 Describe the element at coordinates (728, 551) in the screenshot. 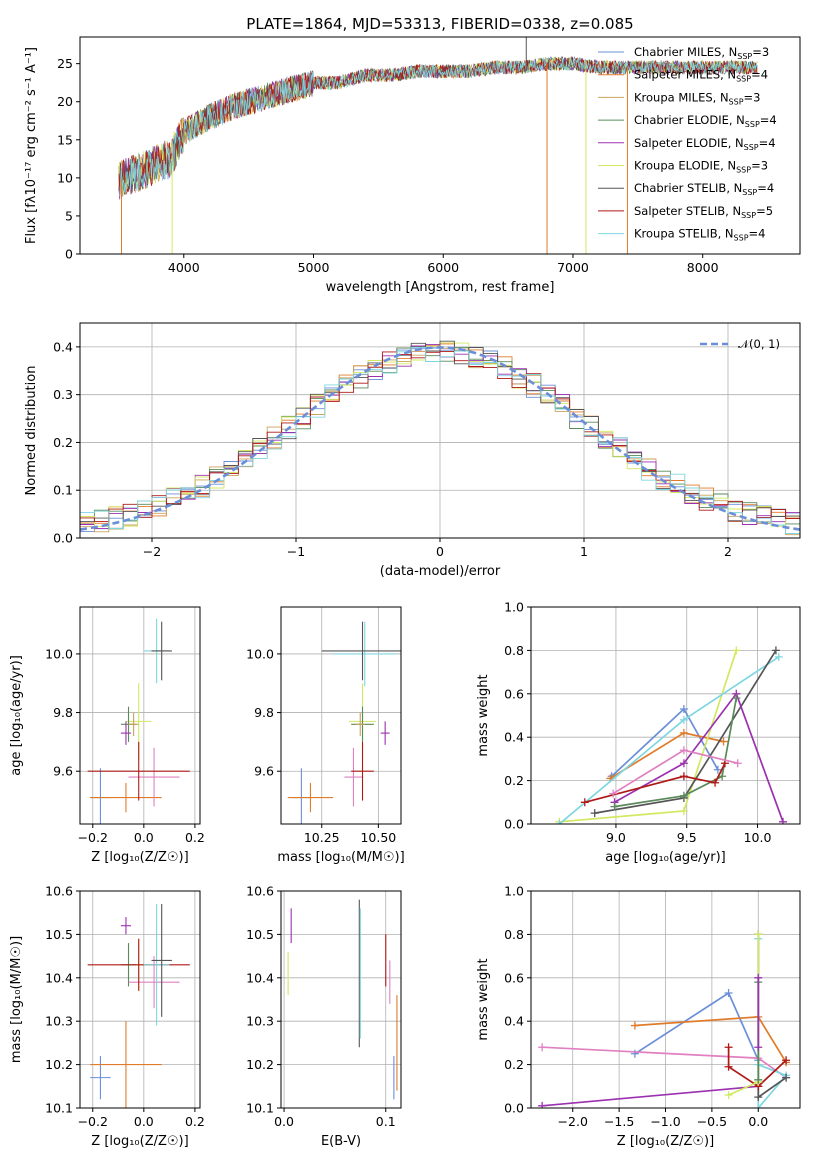

I see `x-tick-label: 2` at that location.